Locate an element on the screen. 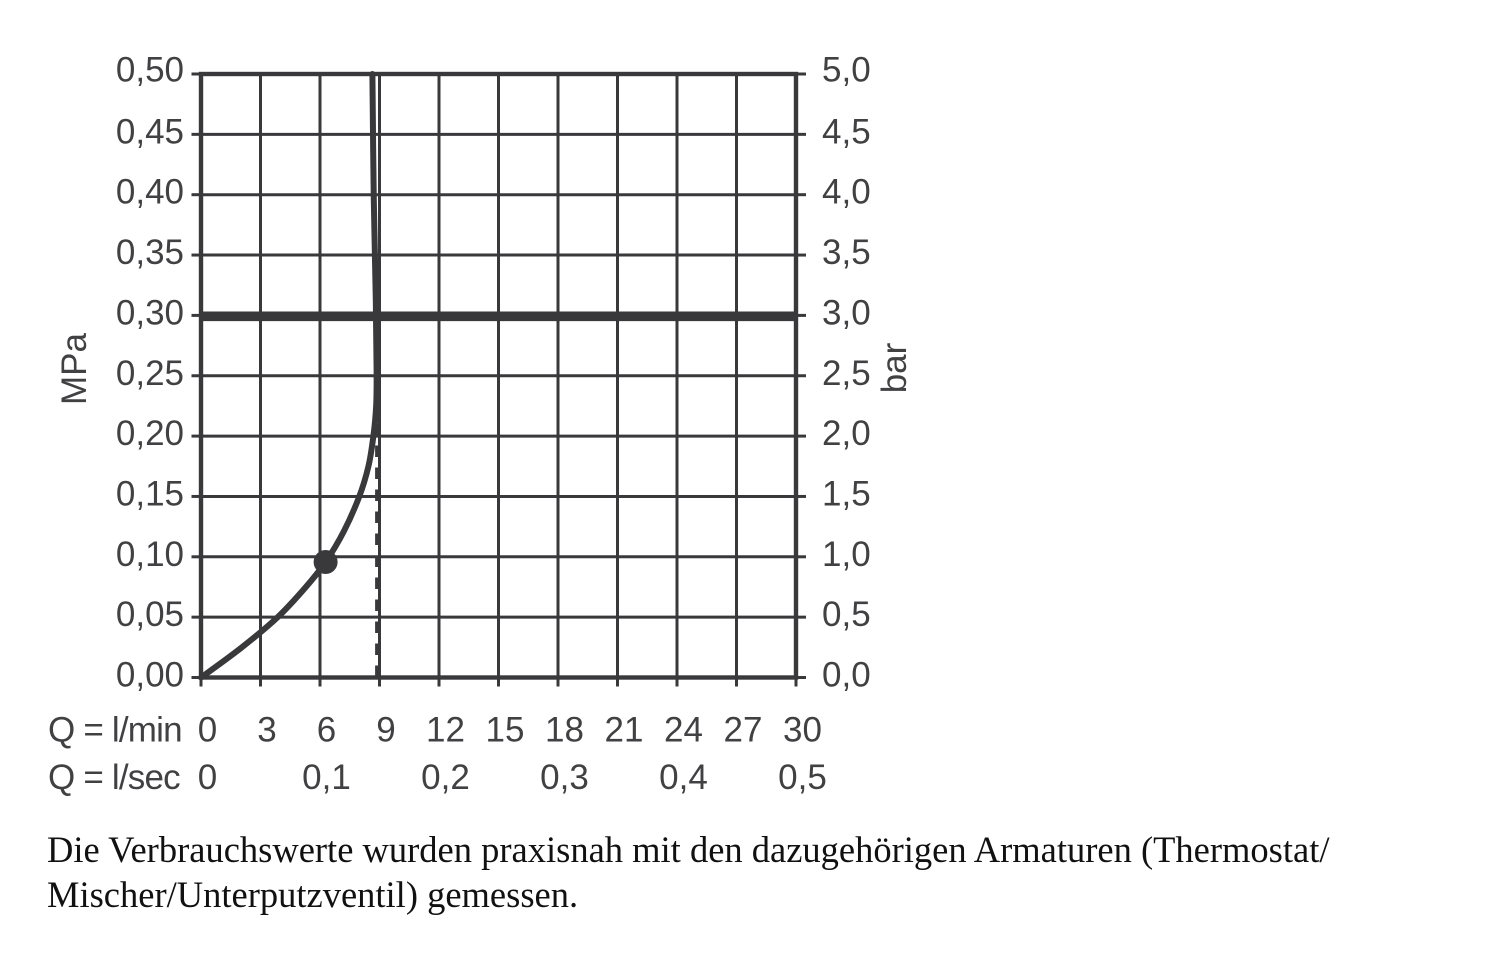 This screenshot has height=956, width=1500. svg-text: 0,30 is located at coordinates (150, 312).